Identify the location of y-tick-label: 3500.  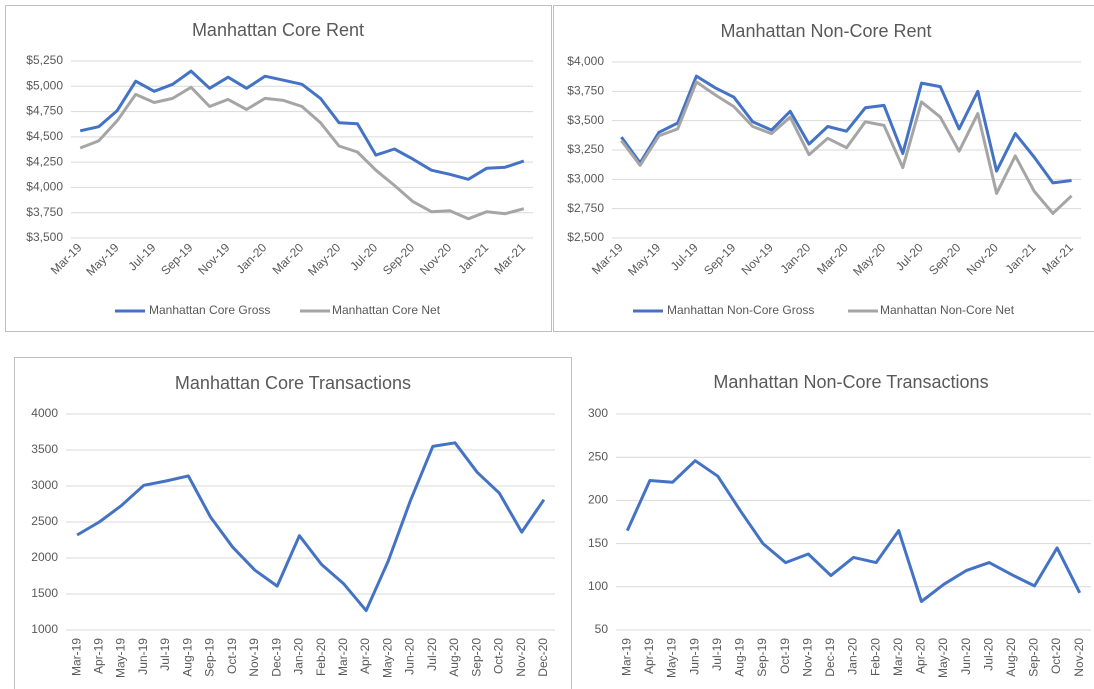
(44, 449).